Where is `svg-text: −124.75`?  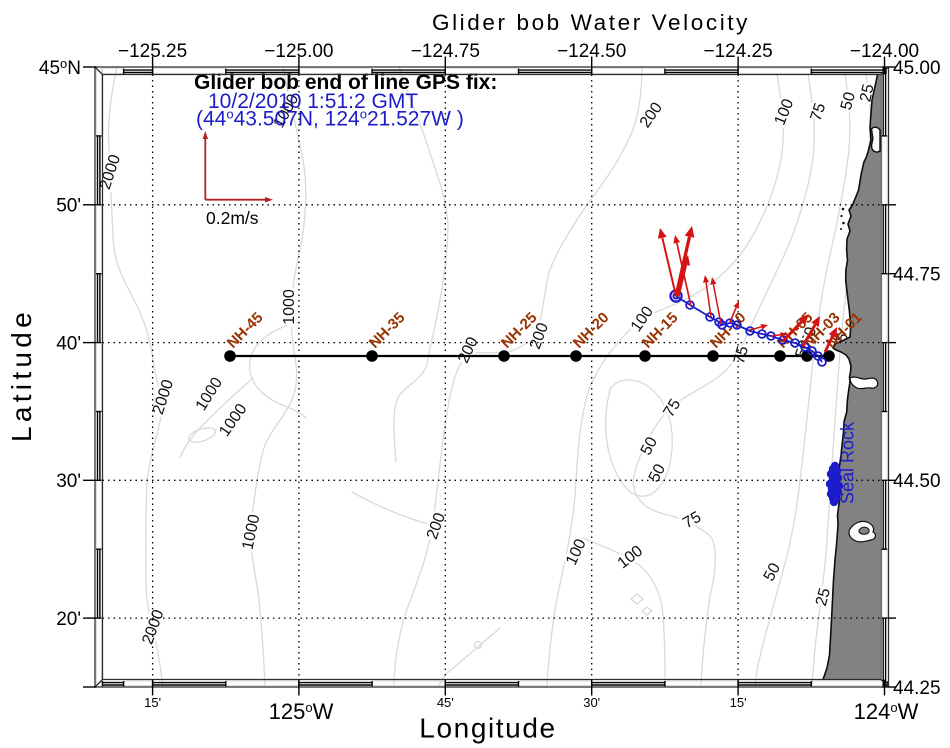
svg-text: −124.75 is located at coordinates (445, 51).